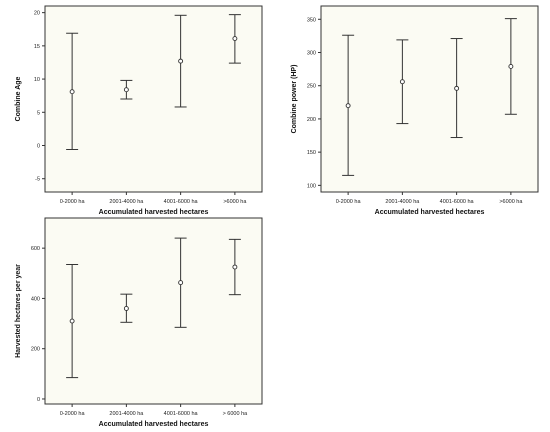  What do you see at coordinates (37, 80) in the screenshot?
I see `y-tick-label: 10` at bounding box center [37, 80].